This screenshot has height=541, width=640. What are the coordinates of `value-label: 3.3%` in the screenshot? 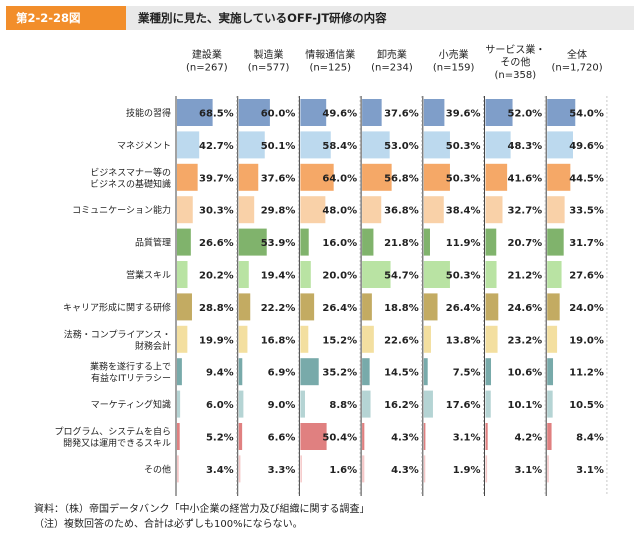 It's located at (282, 470).